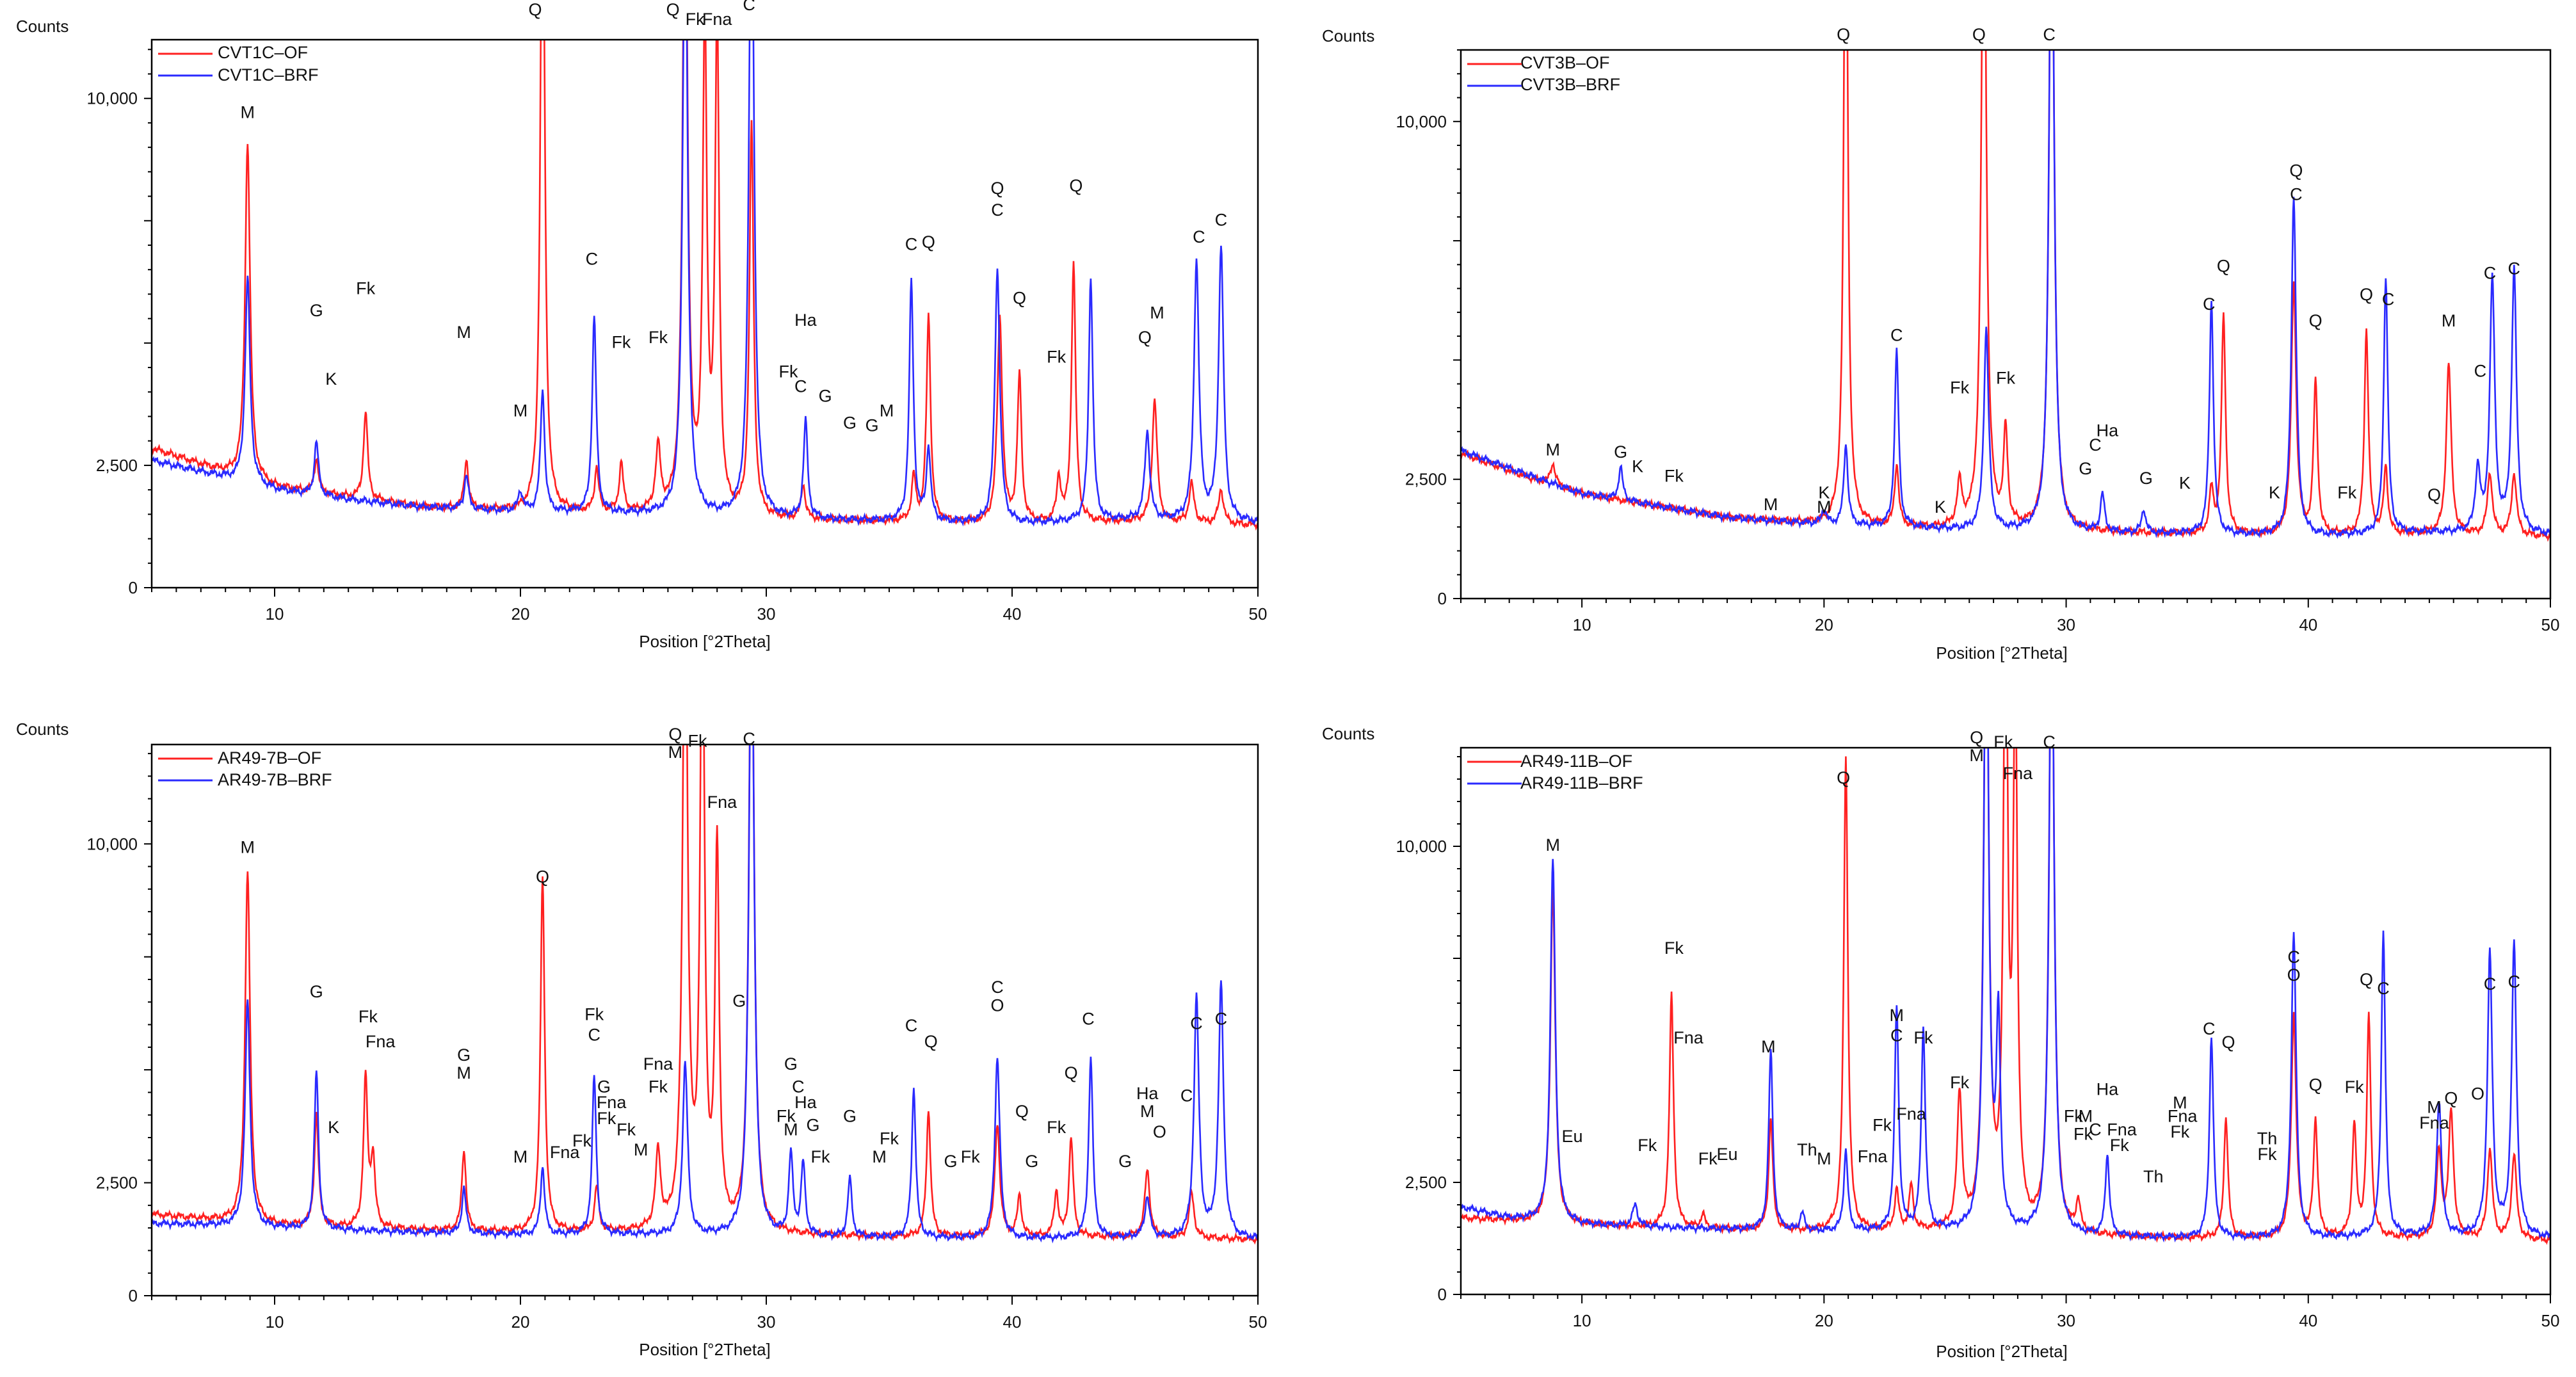  What do you see at coordinates (766, 1322) in the screenshot?
I see `x-tick-label: 30` at bounding box center [766, 1322].